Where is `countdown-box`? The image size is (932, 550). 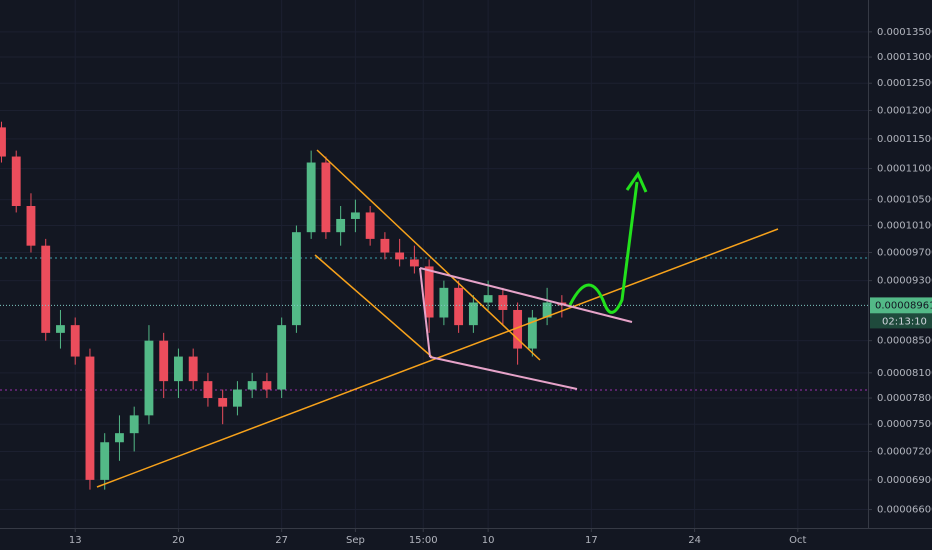
countdown-box is located at coordinates (901, 321).